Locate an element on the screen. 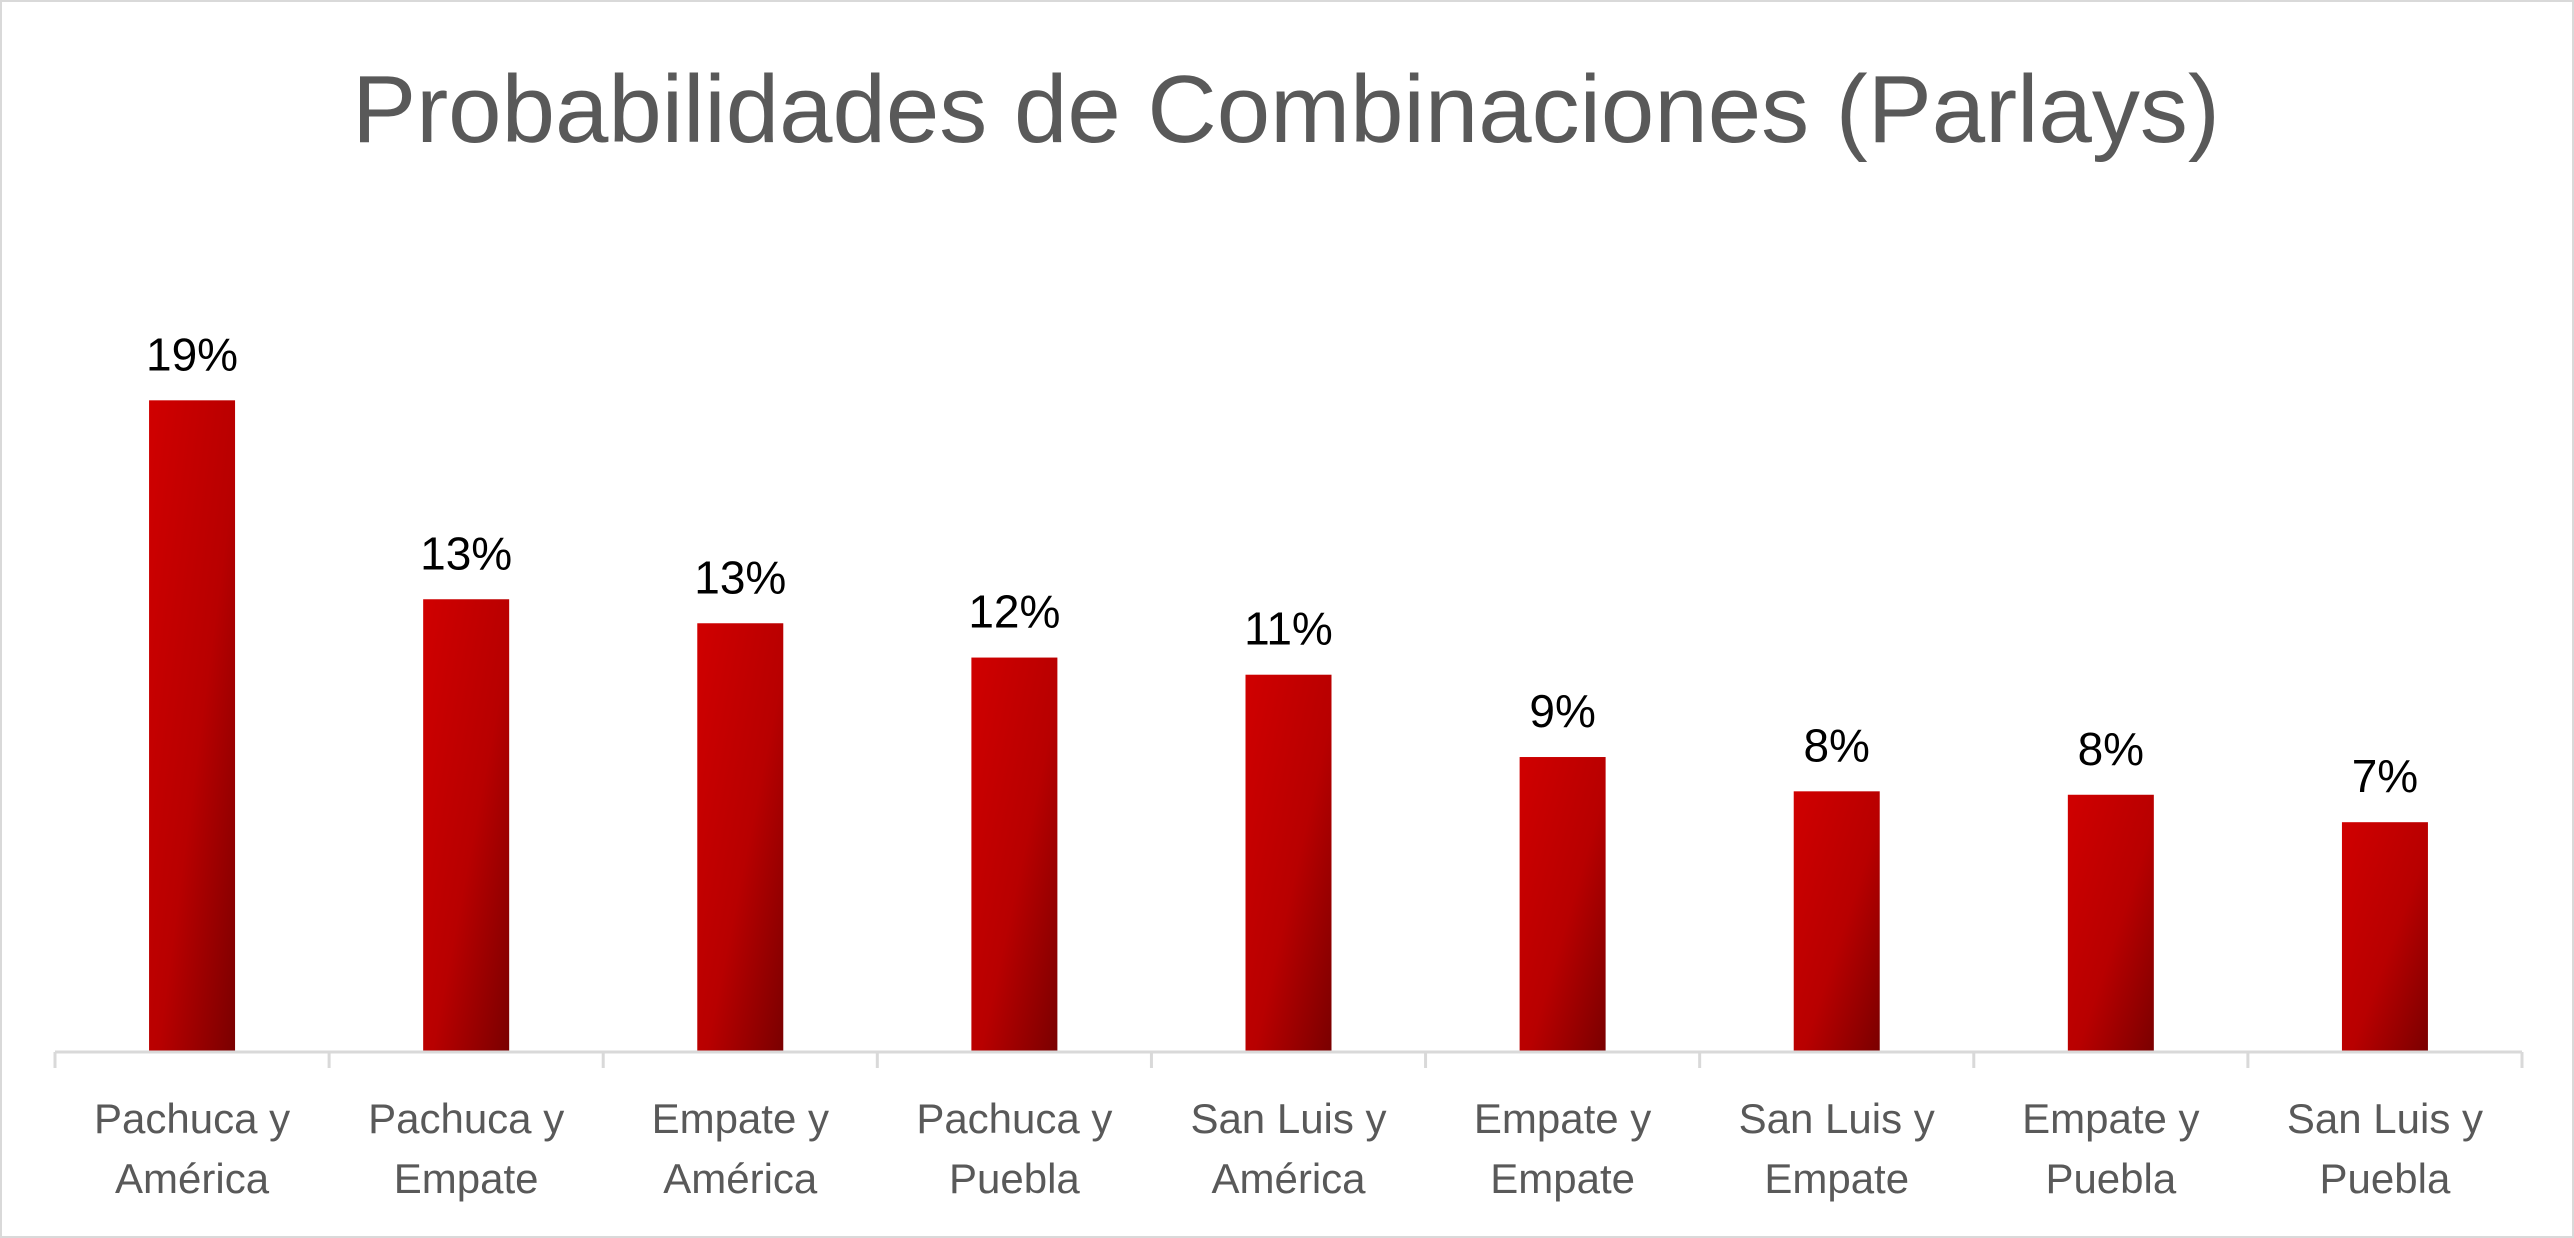 This screenshot has width=2574, height=1238. data-label: 9% is located at coordinates (1562, 711).